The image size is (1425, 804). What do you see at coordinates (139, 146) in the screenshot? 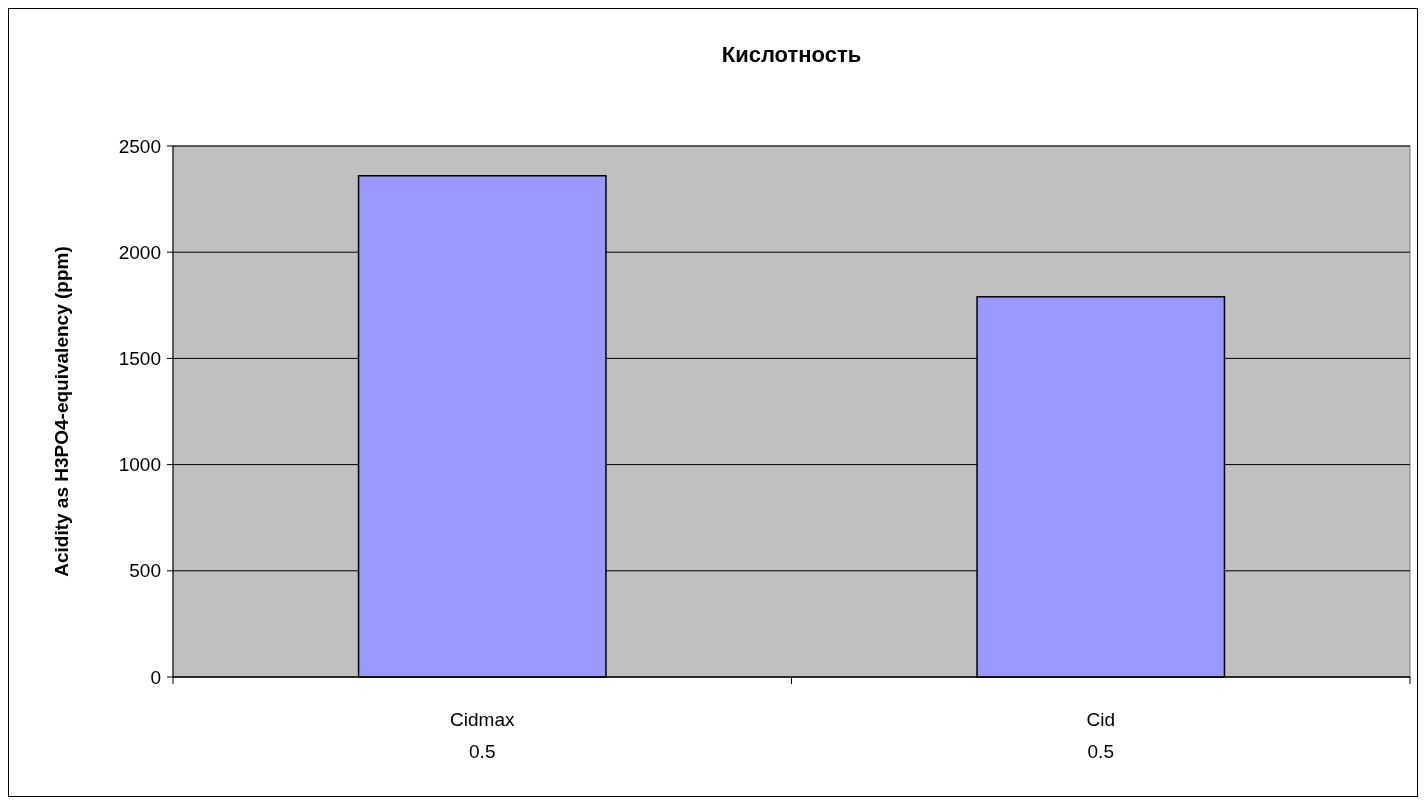
I see `y-tick-label: 2500` at bounding box center [139, 146].